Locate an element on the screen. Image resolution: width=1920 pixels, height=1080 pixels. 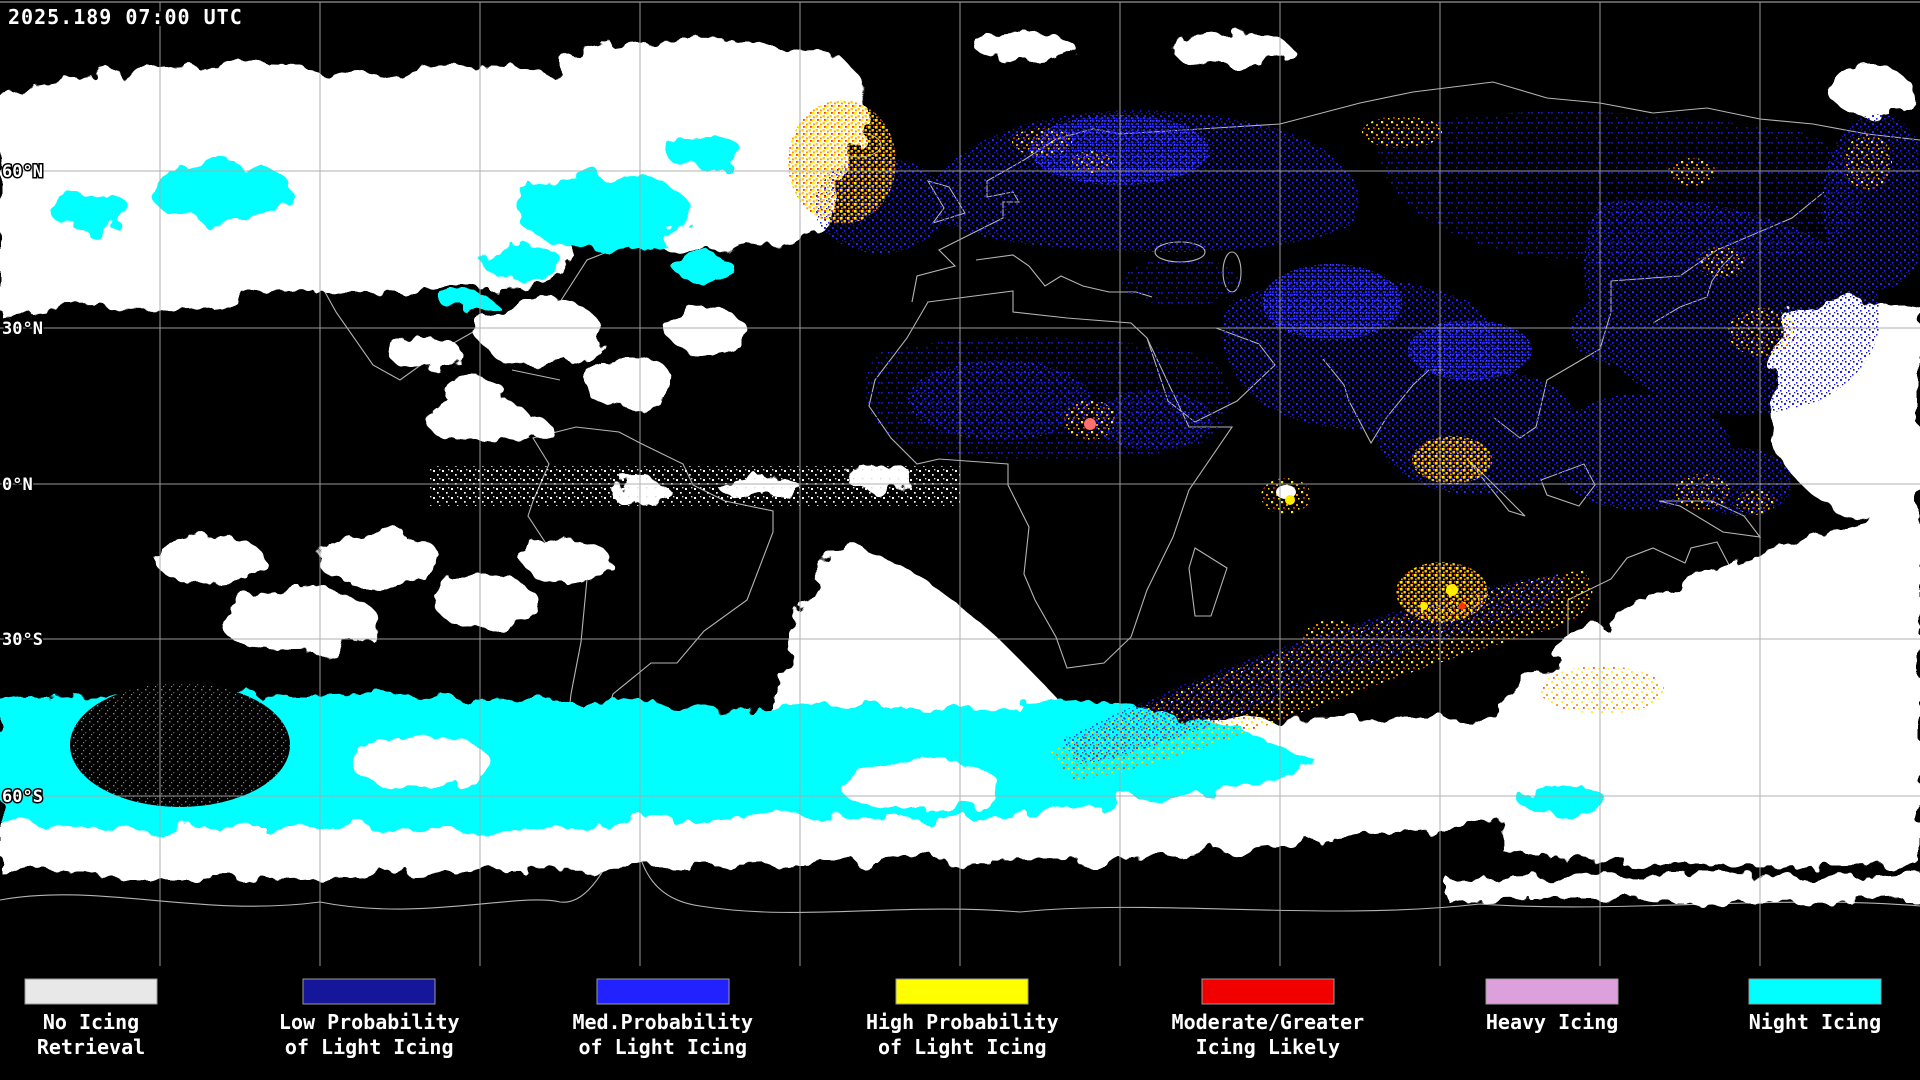
legend-item-med-prob-light-icing: Med.Probability of Light Icing is located at coordinates (662, 1019).